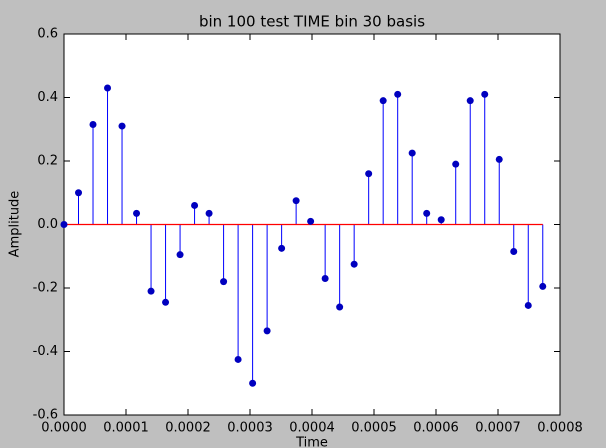  What do you see at coordinates (47, 97) in the screenshot?
I see `y-tick-label: 0.4` at bounding box center [47, 97].